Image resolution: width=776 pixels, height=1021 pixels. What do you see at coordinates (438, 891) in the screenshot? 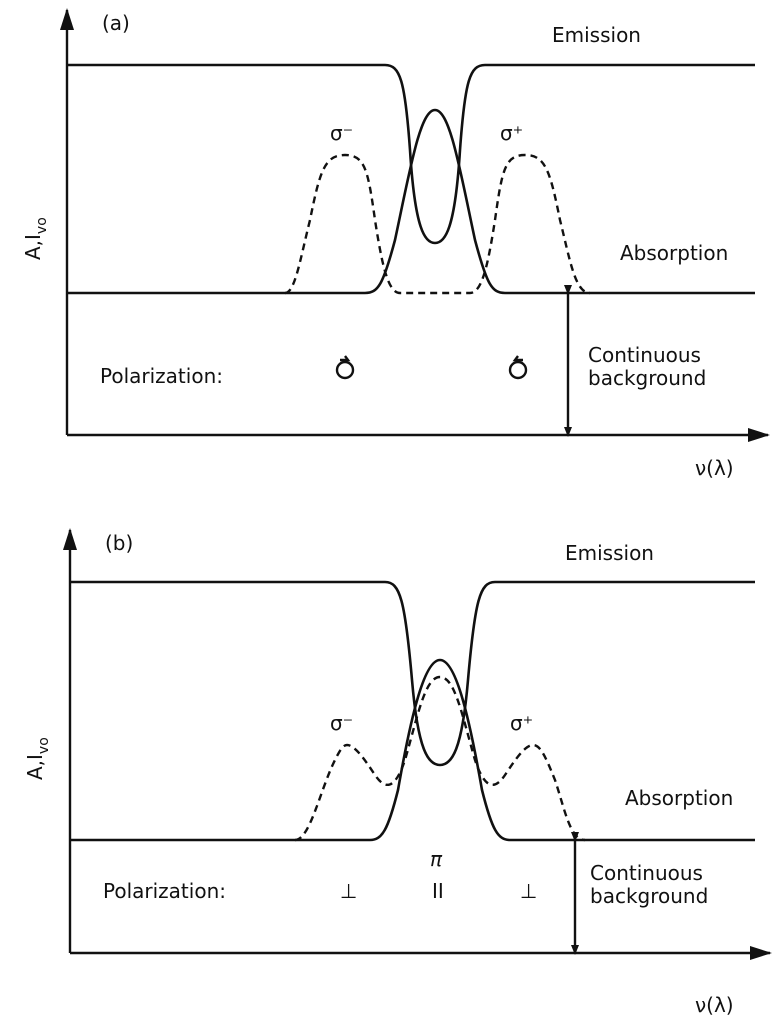
I see `polarization-symbol: II` at bounding box center [438, 891].